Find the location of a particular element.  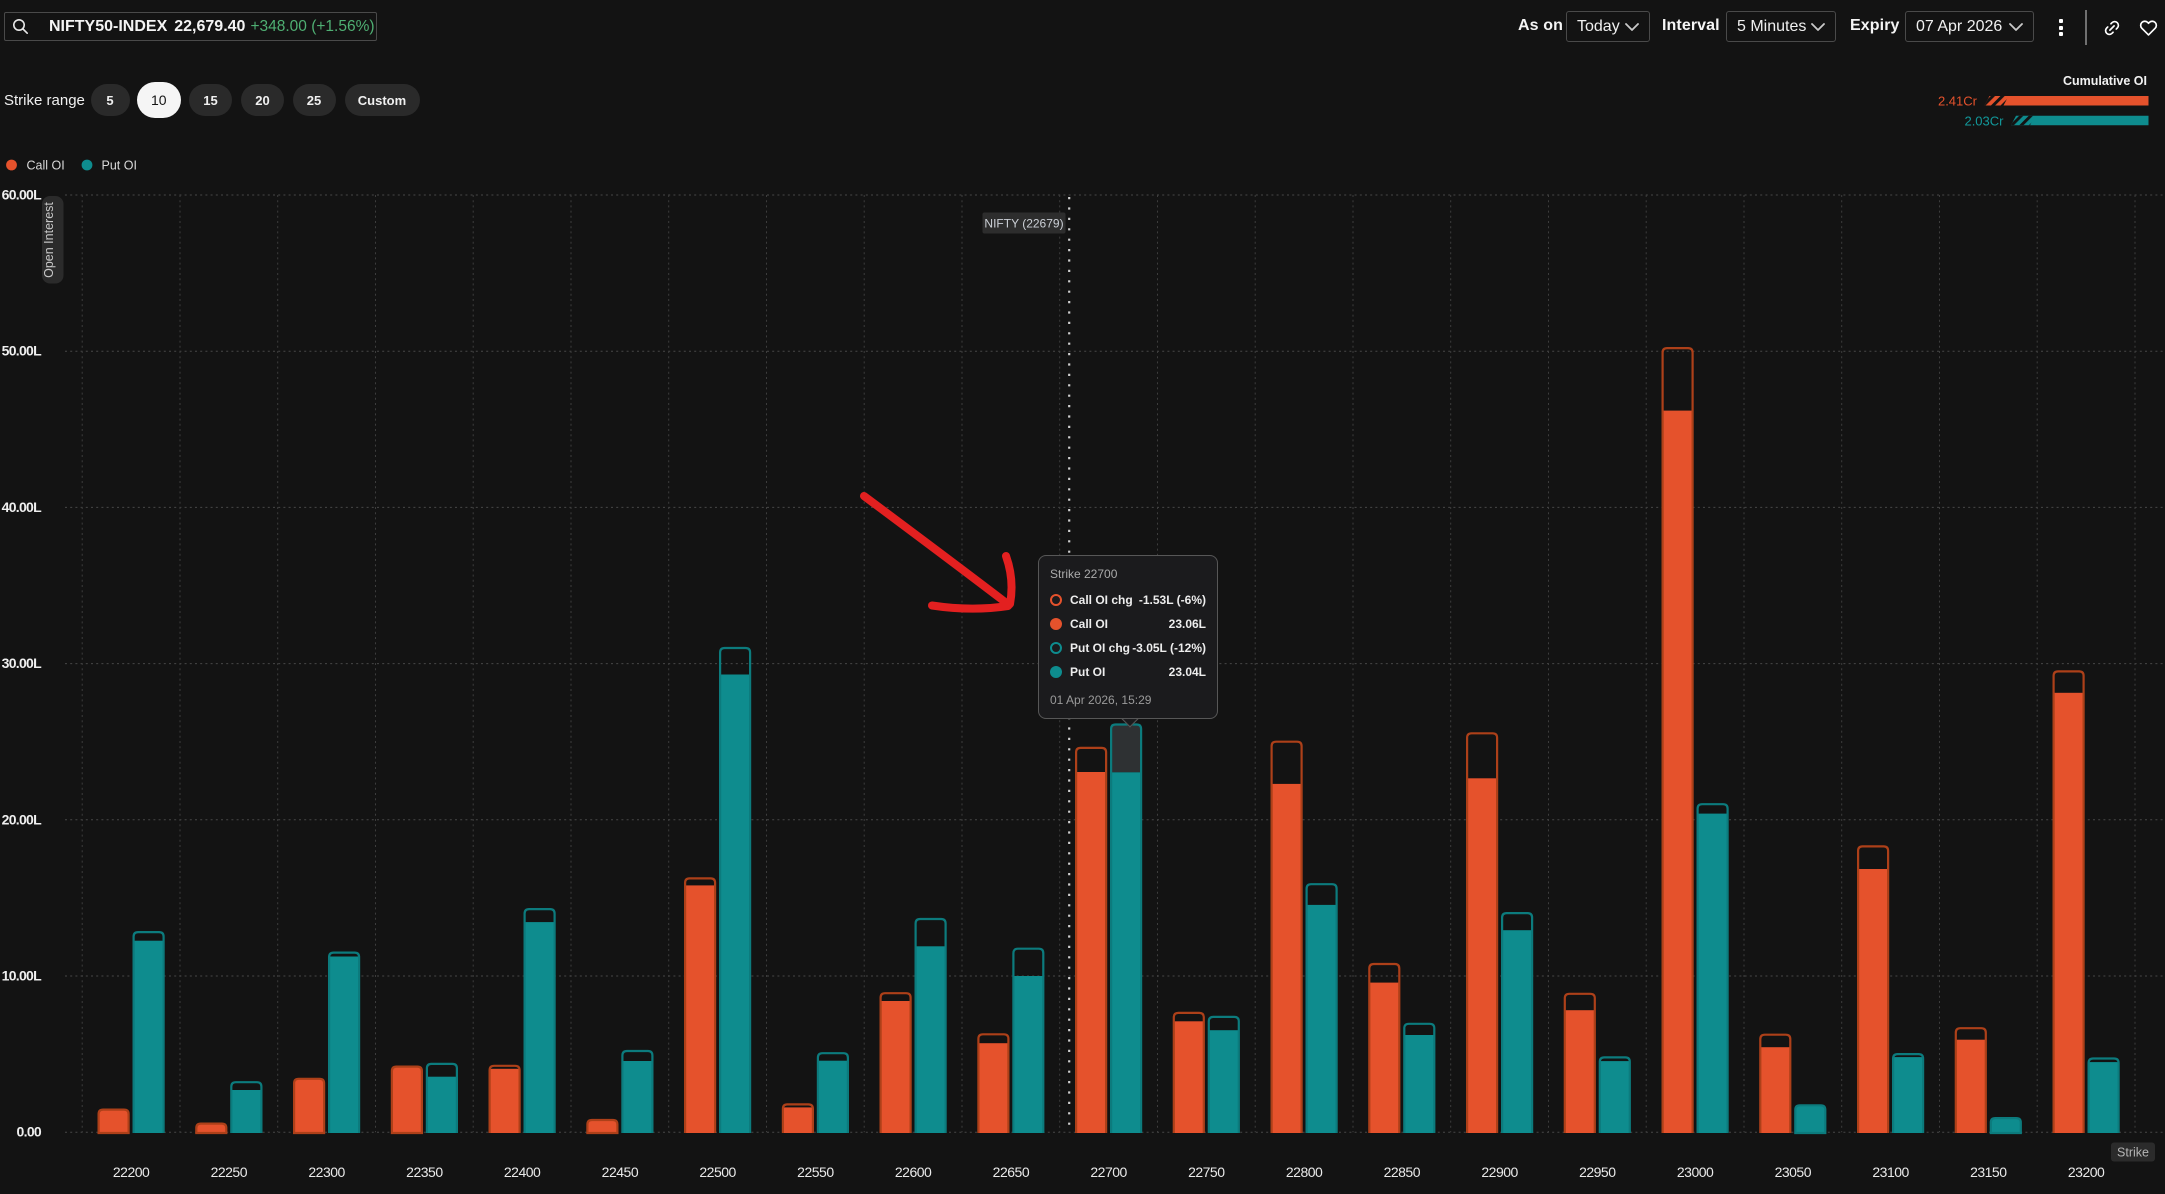

svg-text: Put OI is located at coordinates (119, 166).